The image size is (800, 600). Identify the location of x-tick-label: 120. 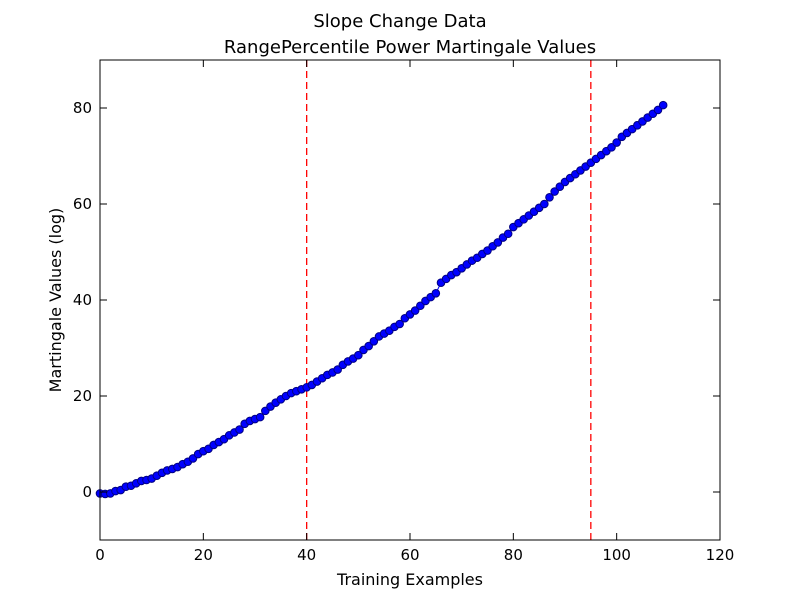
(720, 555).